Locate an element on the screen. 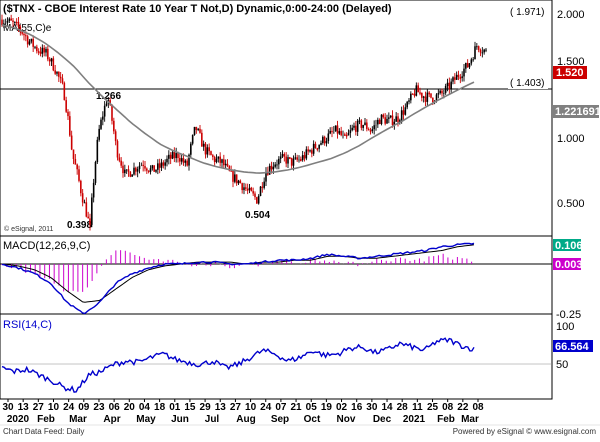 This screenshot has width=600, height=442. annotation-0504: 0.504 is located at coordinates (257, 215).